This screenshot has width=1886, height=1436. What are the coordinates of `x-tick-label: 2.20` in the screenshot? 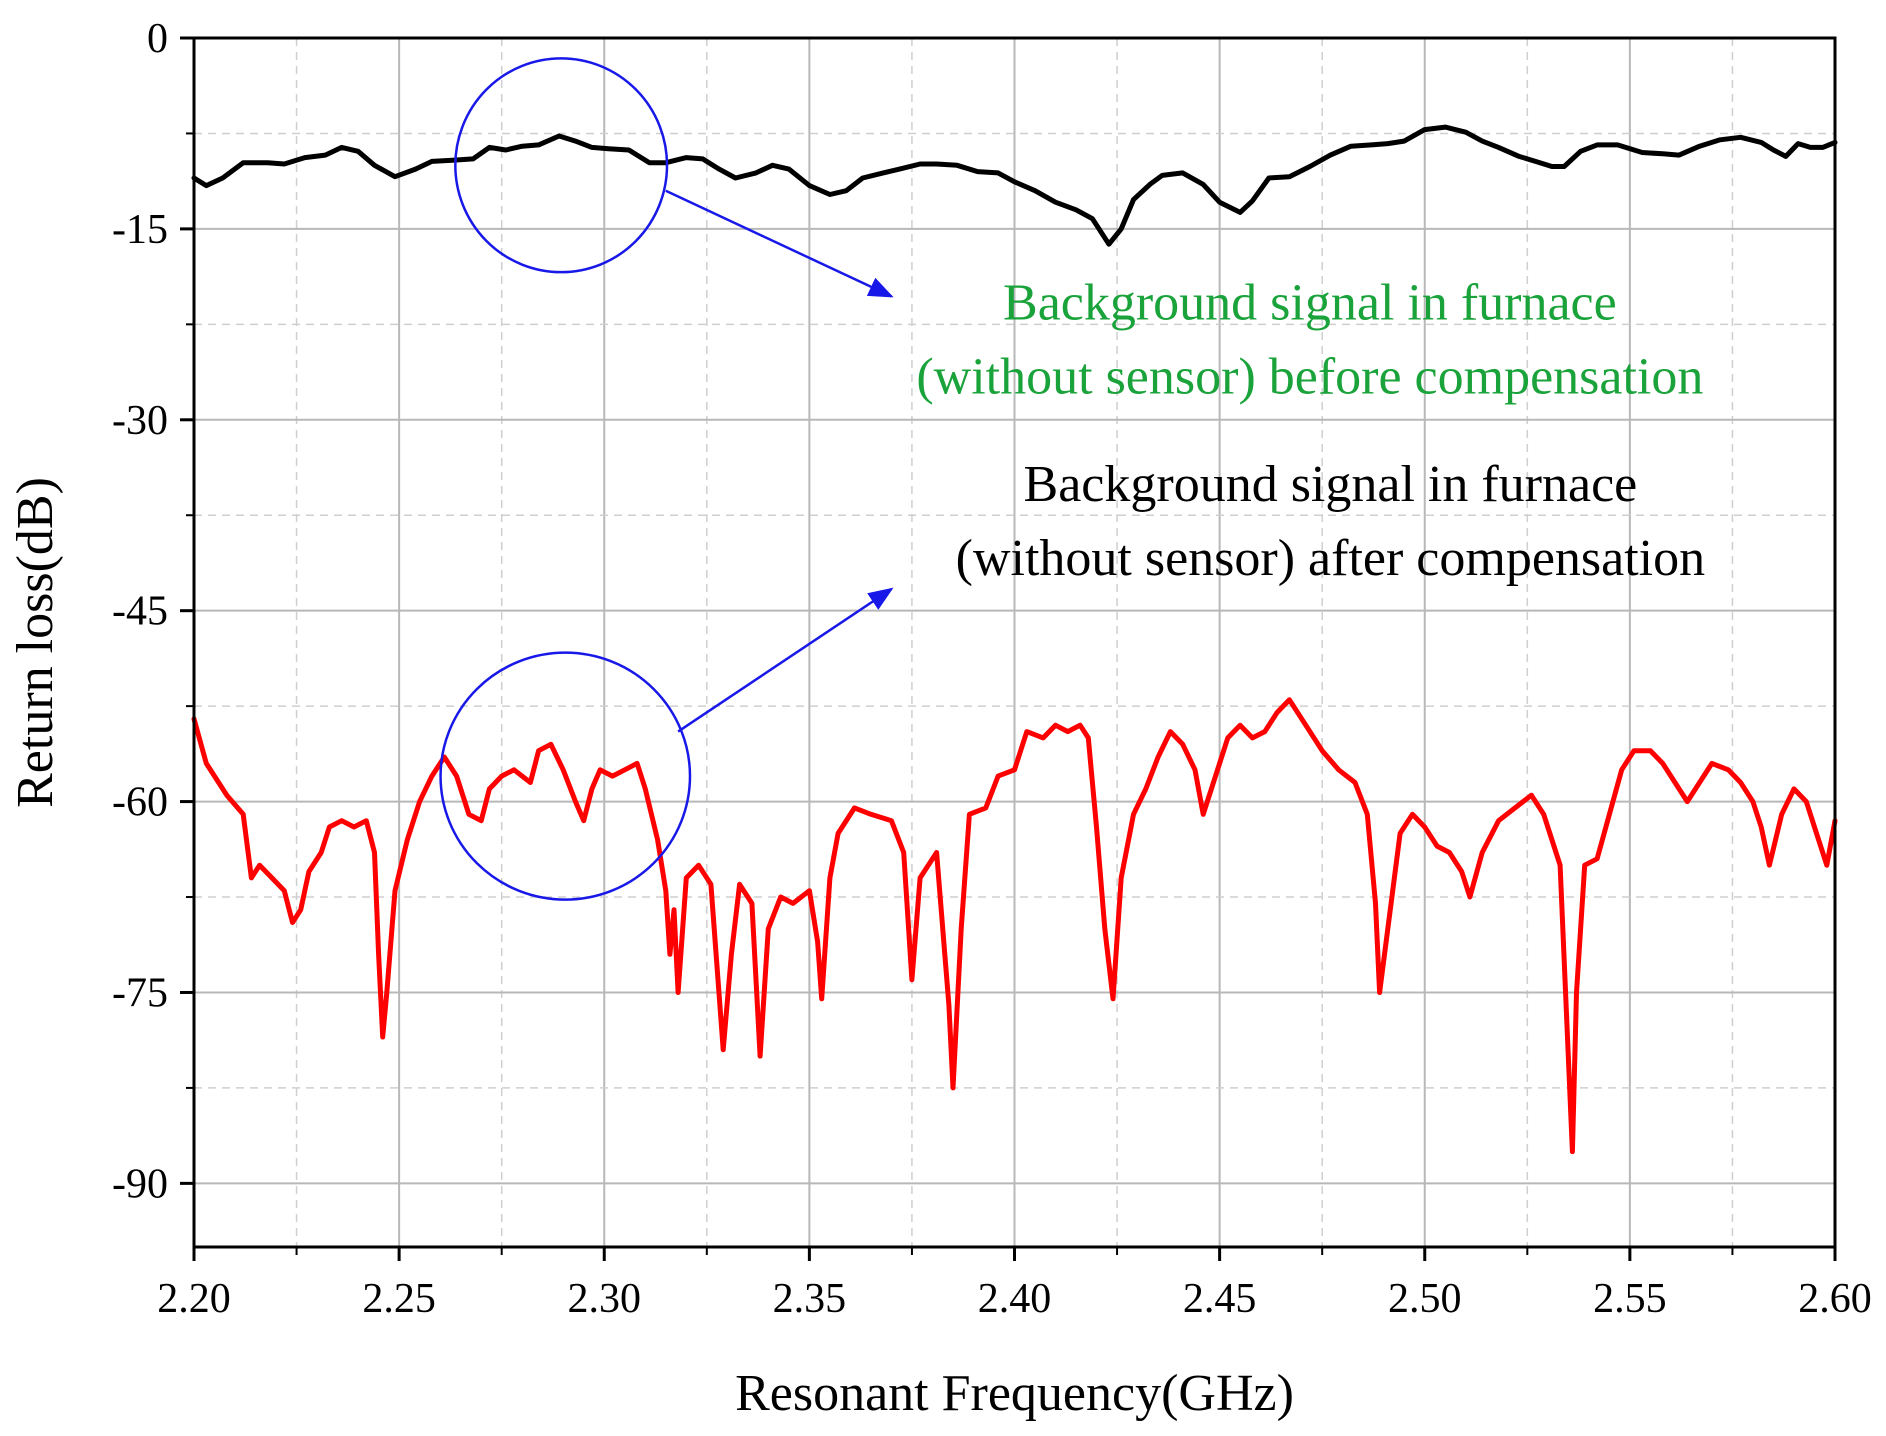 It's located at (194, 1299).